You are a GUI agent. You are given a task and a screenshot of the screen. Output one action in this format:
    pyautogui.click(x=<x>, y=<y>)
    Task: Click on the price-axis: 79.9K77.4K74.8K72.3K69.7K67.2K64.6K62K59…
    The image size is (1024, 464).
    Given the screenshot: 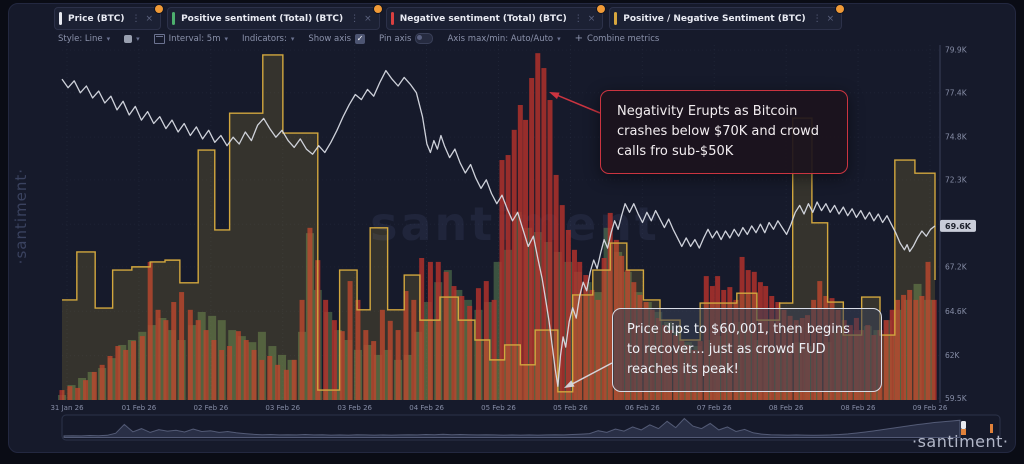 What is the action you would take?
    pyautogui.click(x=957, y=224)
    